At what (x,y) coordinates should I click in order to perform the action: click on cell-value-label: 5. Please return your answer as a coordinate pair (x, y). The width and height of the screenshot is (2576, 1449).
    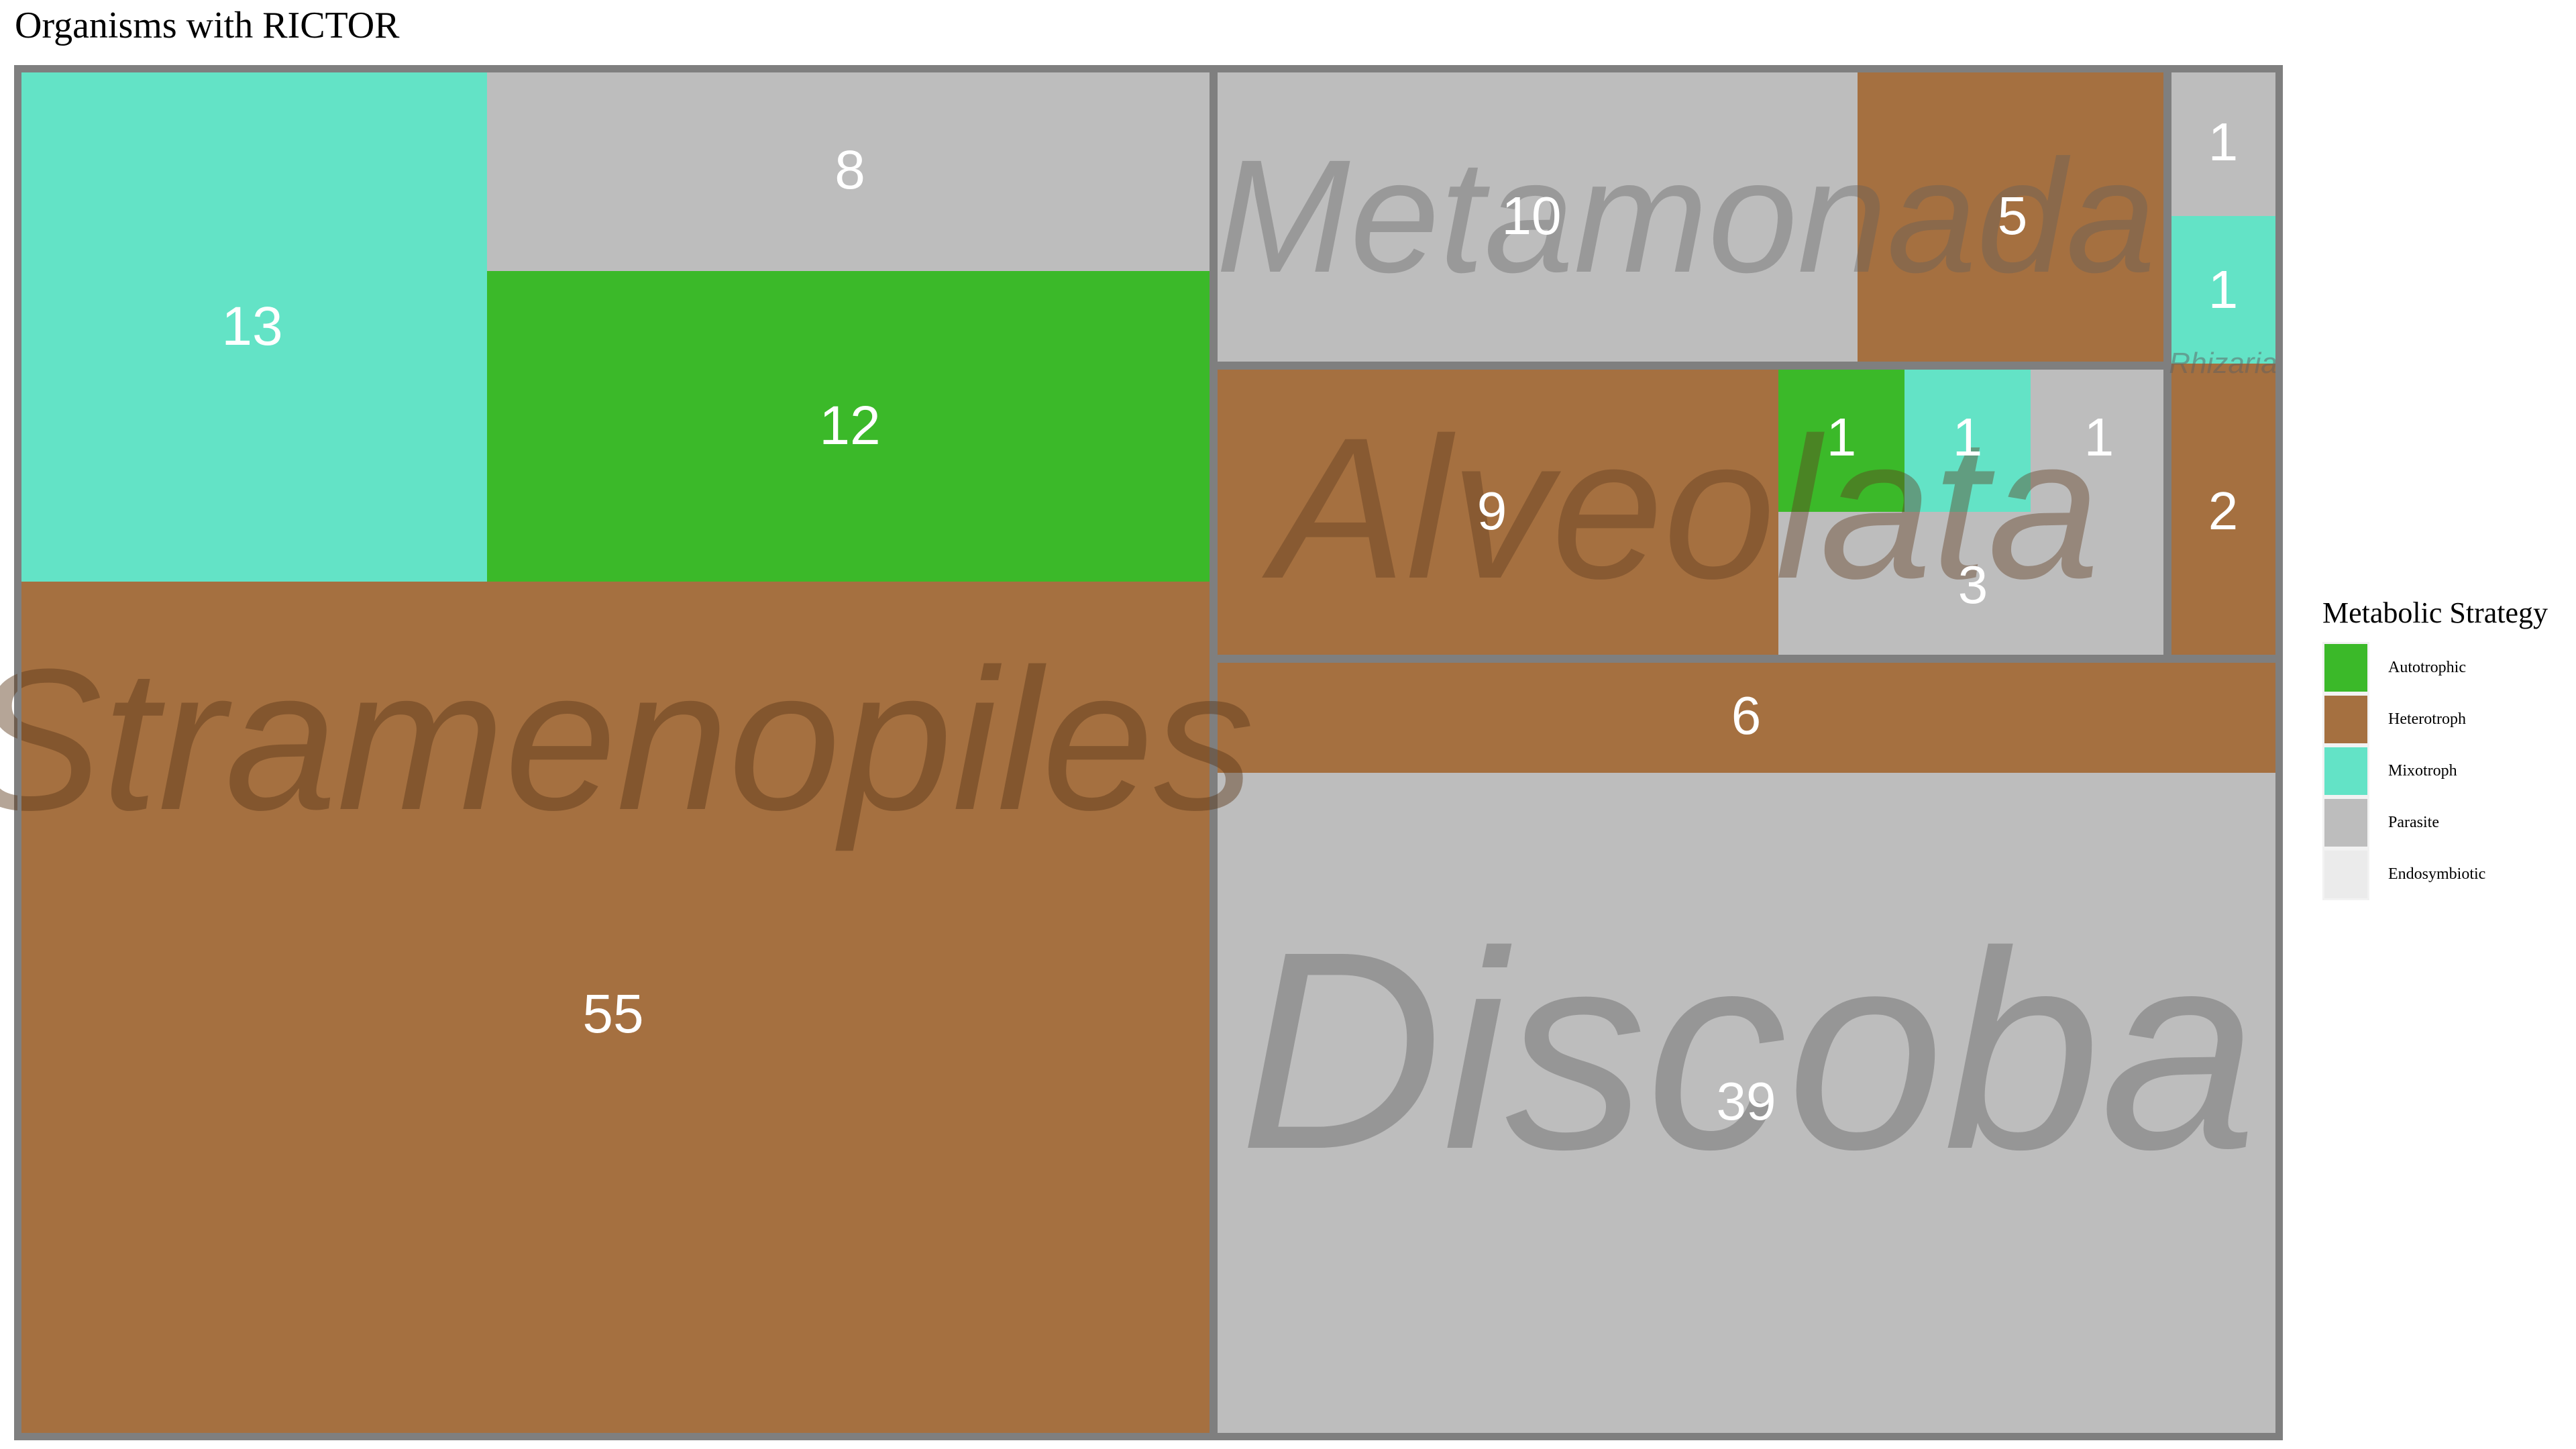
    Looking at the image, I should click on (2012, 216).